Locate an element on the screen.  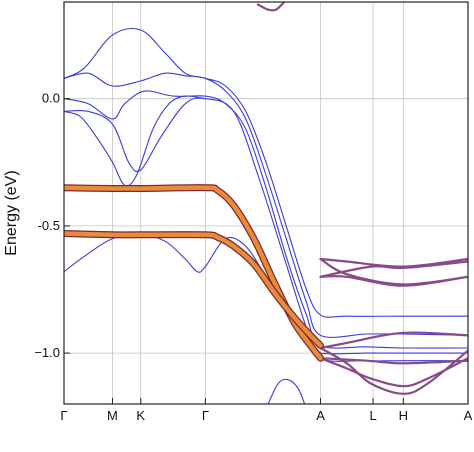
x-tick-label: H is located at coordinates (403, 415).